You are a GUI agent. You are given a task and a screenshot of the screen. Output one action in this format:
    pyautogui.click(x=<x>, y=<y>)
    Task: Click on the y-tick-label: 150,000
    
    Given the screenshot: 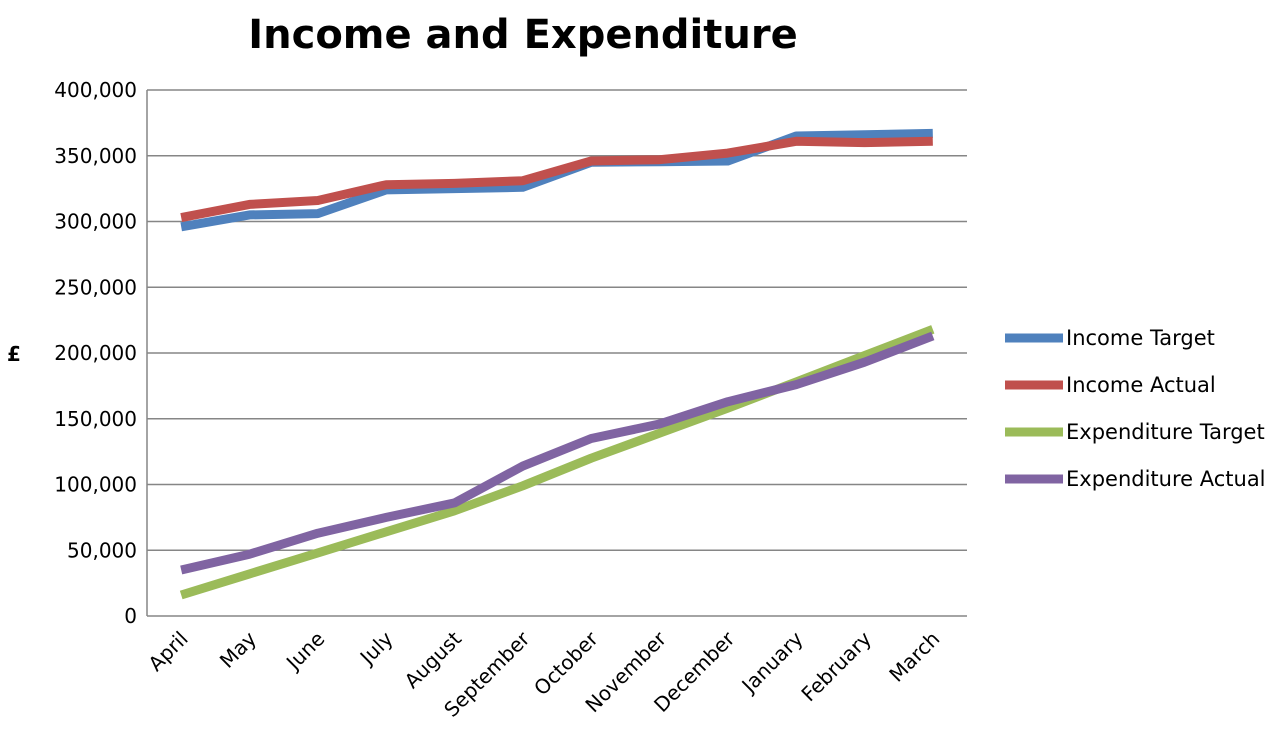 What is the action you would take?
    pyautogui.click(x=95, y=419)
    